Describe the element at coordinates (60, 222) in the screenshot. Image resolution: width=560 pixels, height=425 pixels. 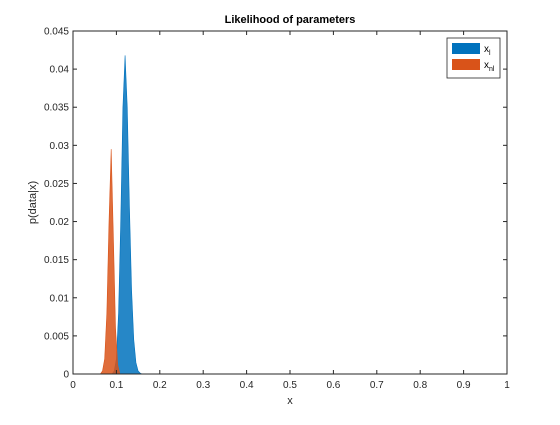
I see `y-tick-label: 0.02` at that location.